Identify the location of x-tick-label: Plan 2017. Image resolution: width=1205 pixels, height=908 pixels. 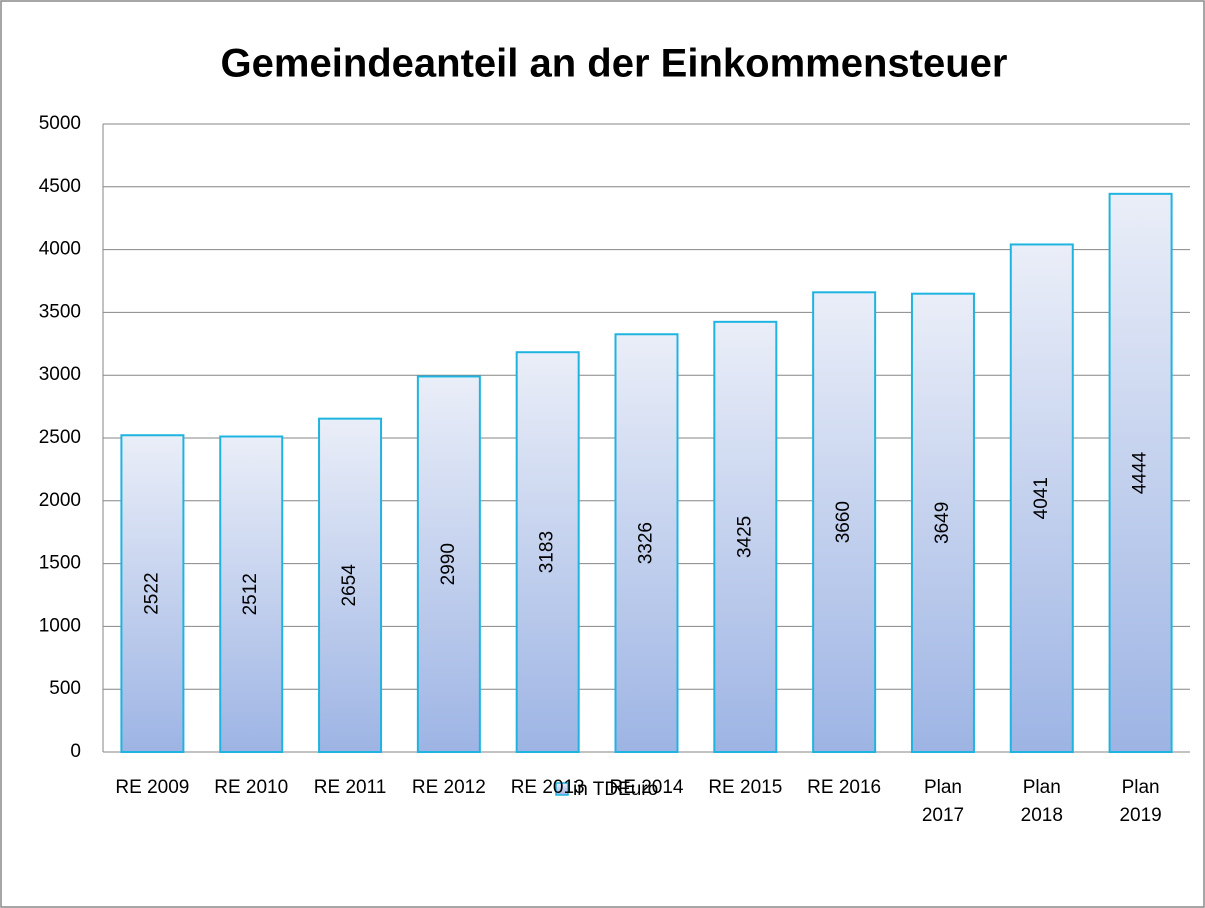
(943, 801).